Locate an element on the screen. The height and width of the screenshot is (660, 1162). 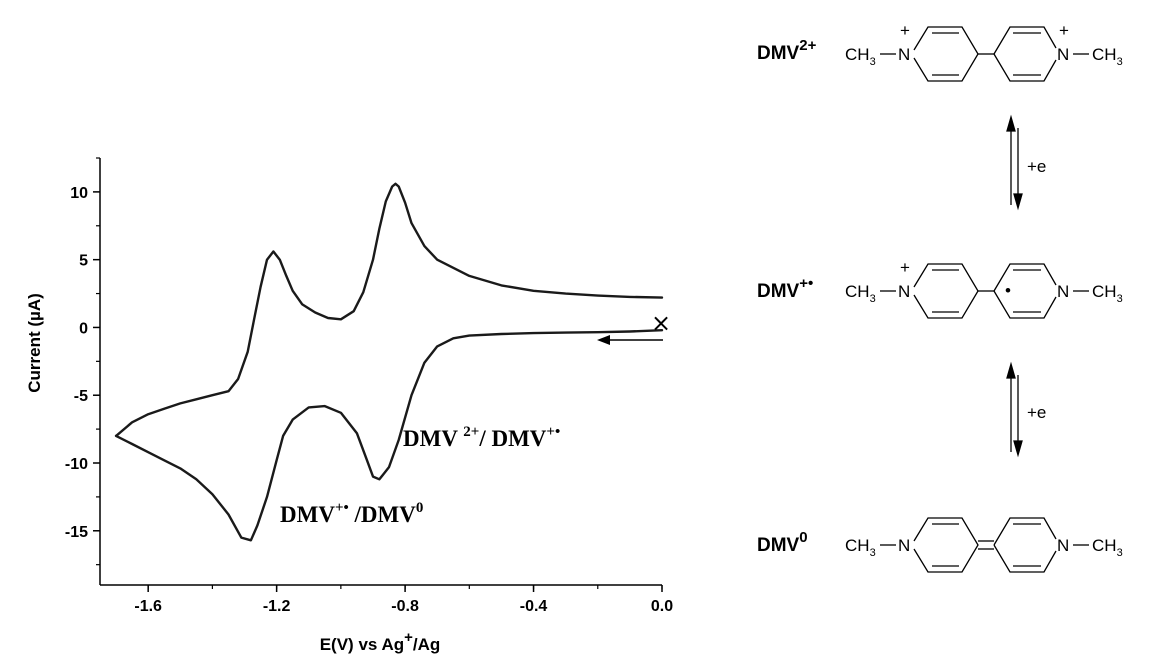
y-tick-label: -15 is located at coordinates (76, 532).